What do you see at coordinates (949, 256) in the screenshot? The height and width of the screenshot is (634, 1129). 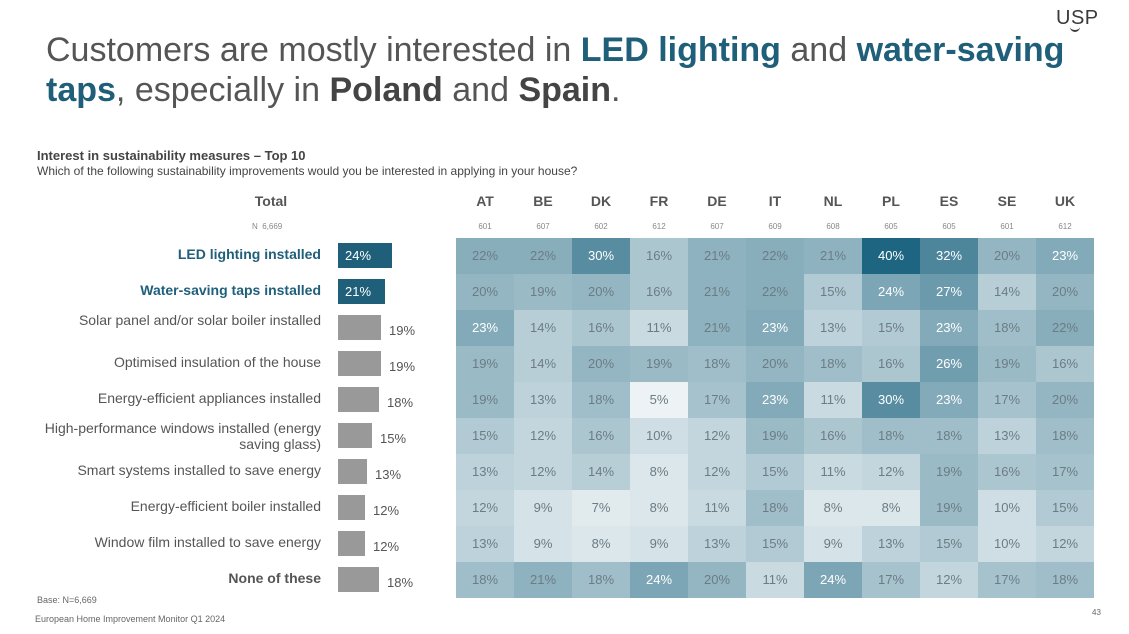 I see `heatmap-cell: 32%` at bounding box center [949, 256].